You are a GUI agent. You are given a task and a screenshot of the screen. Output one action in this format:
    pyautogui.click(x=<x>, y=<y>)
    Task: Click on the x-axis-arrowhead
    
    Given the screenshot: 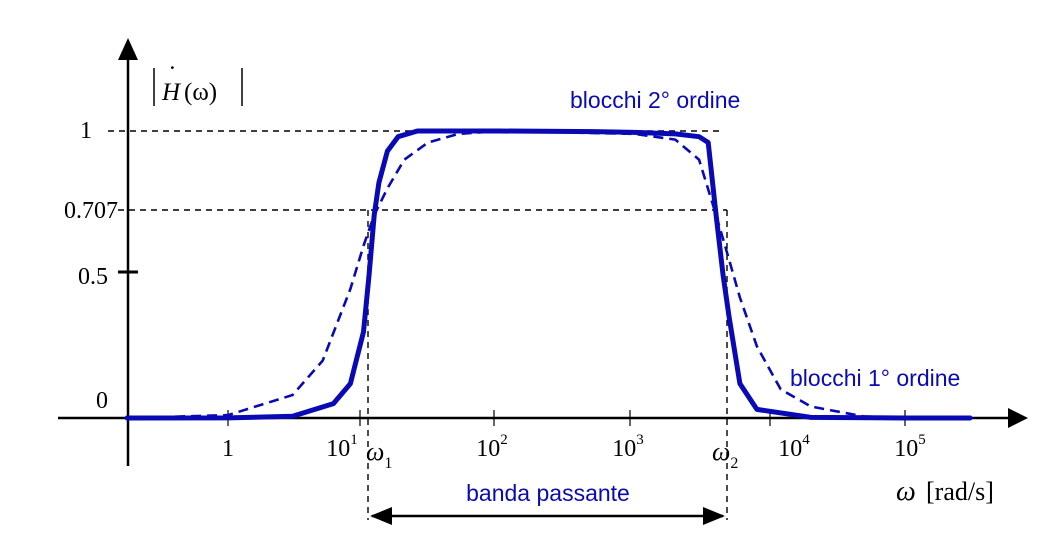 What is the action you would take?
    pyautogui.click(x=1018, y=418)
    